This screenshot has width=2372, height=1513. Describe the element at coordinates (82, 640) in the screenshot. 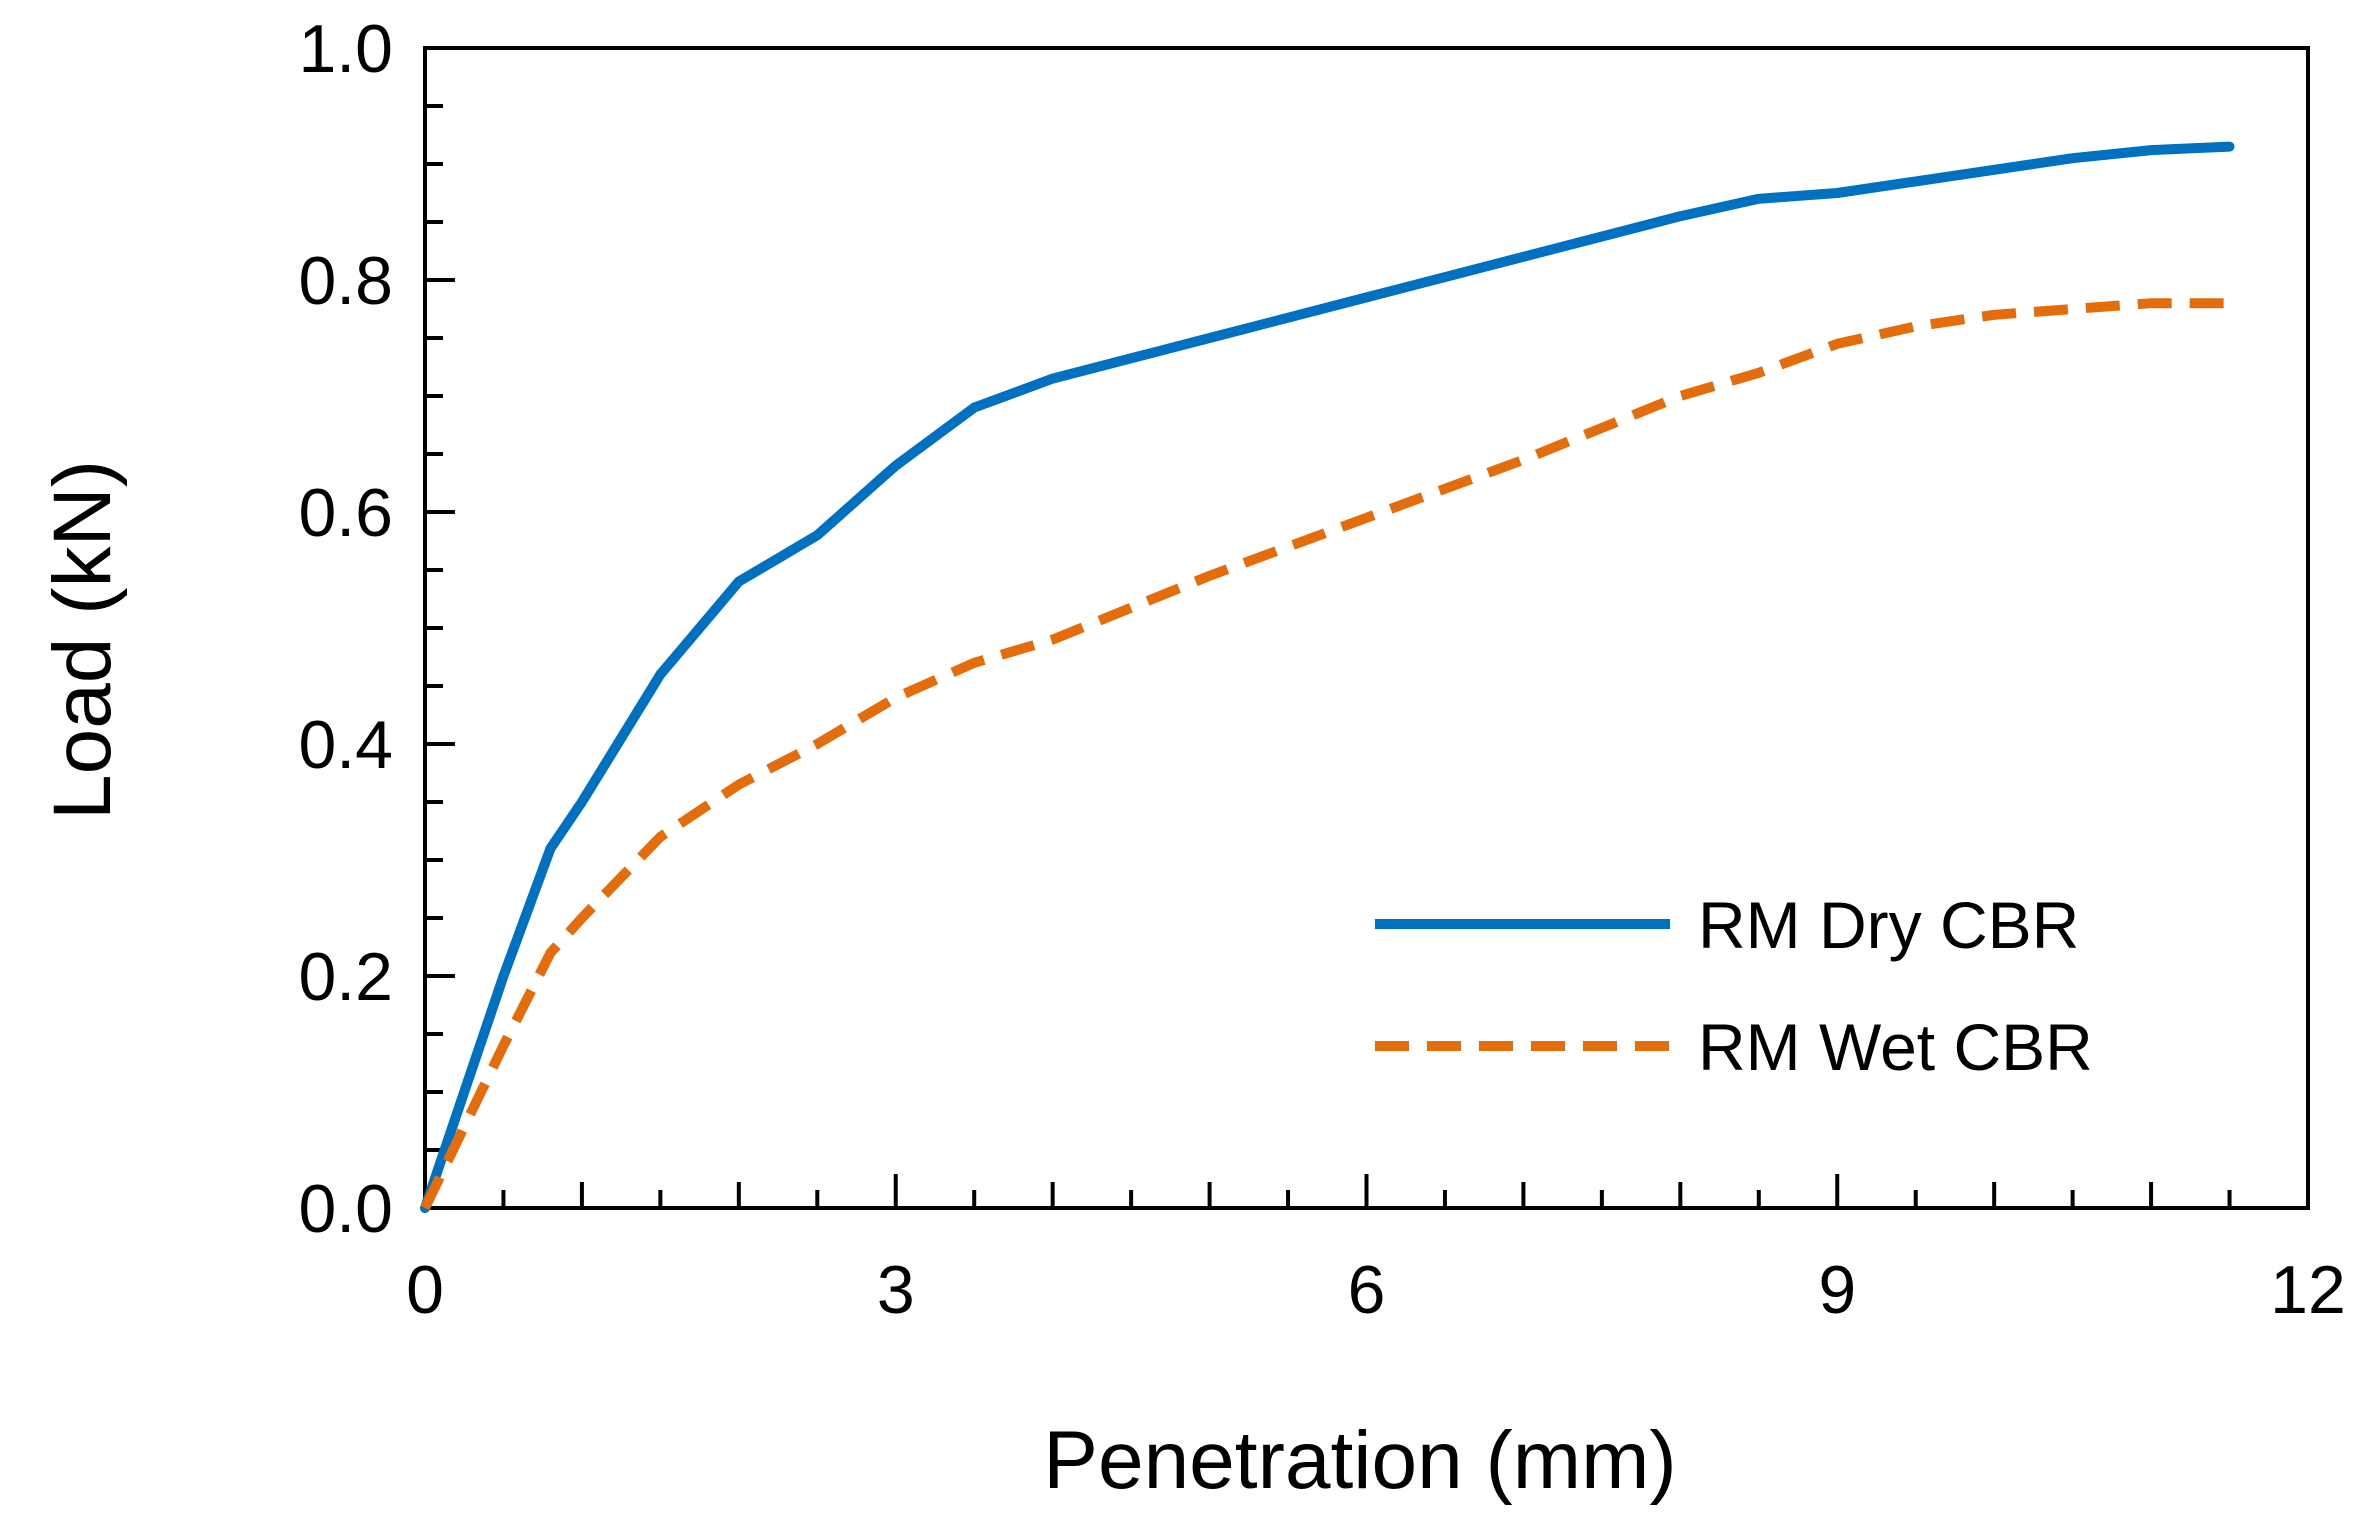

I see `y-axis-title: Load (kN)` at that location.